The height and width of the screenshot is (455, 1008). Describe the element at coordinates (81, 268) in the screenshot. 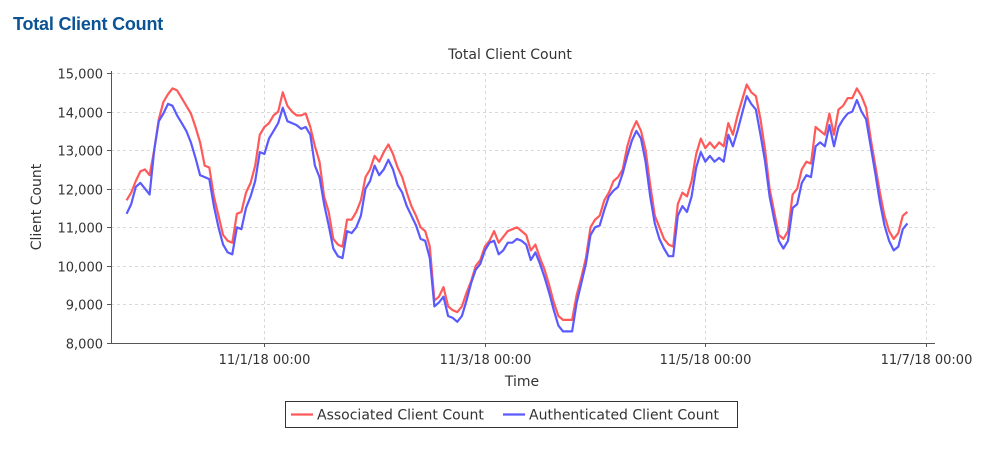

I see `y-tick-label: 10,000` at that location.